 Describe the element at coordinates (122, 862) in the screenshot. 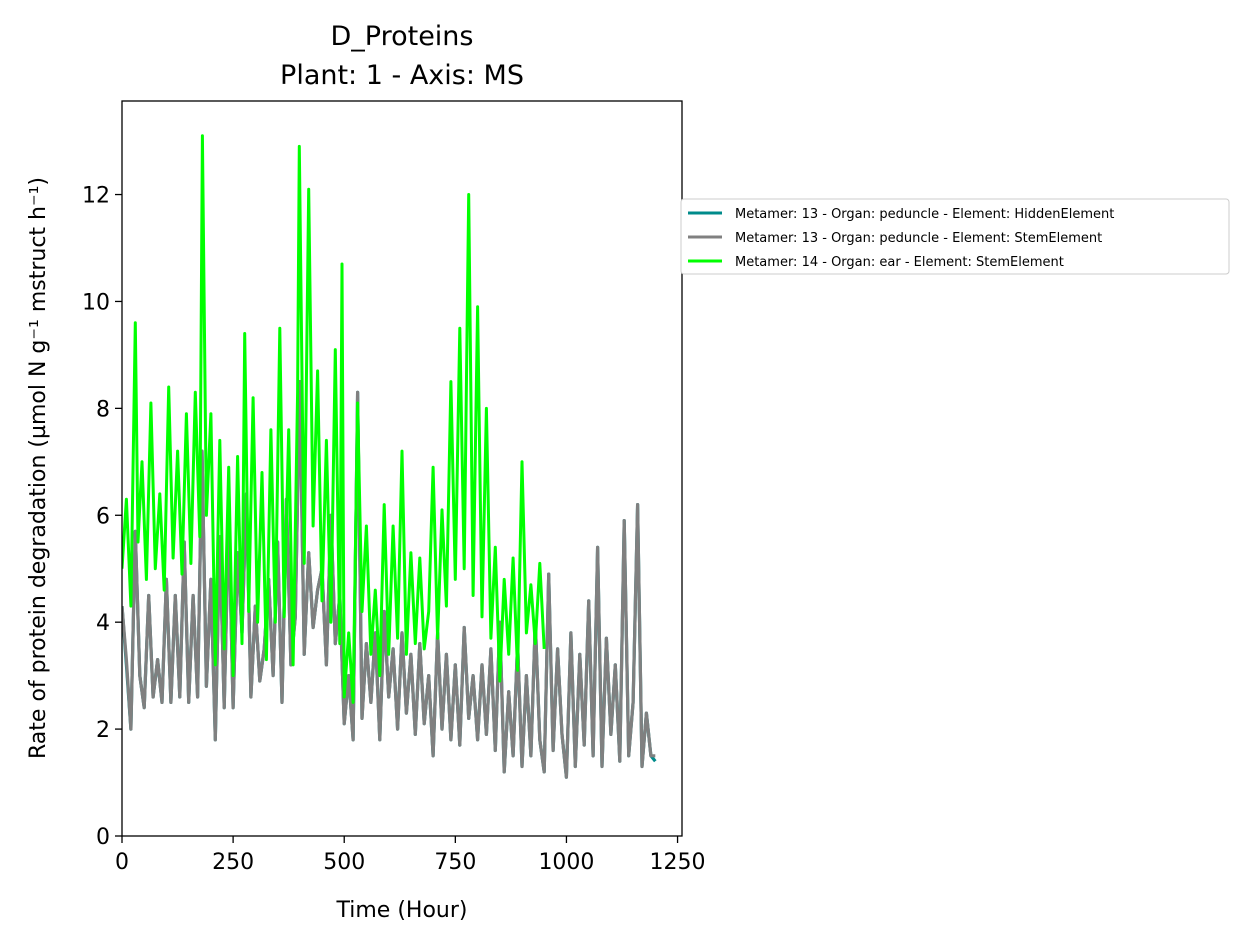

I see `x-tick-label: 0` at that location.